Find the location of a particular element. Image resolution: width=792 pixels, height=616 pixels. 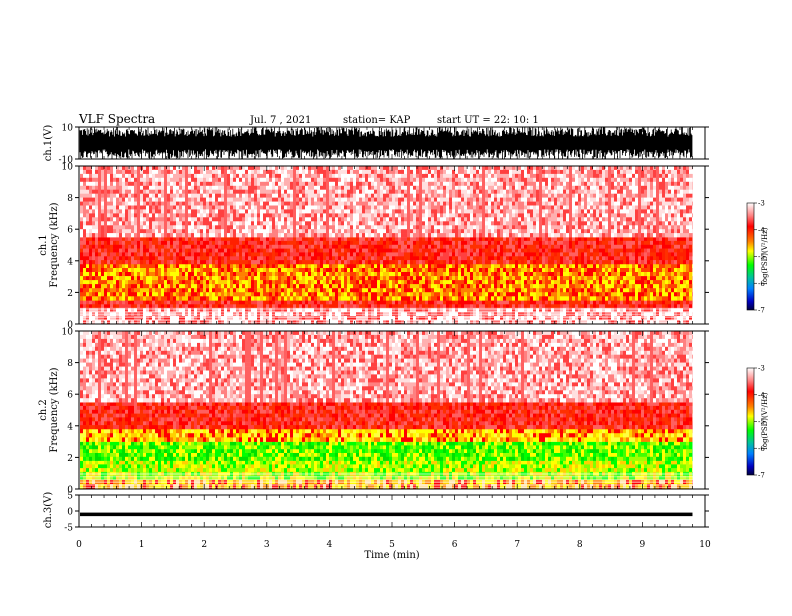

ch2-spectrogram-ytick-label: 4 is located at coordinates (70, 427).